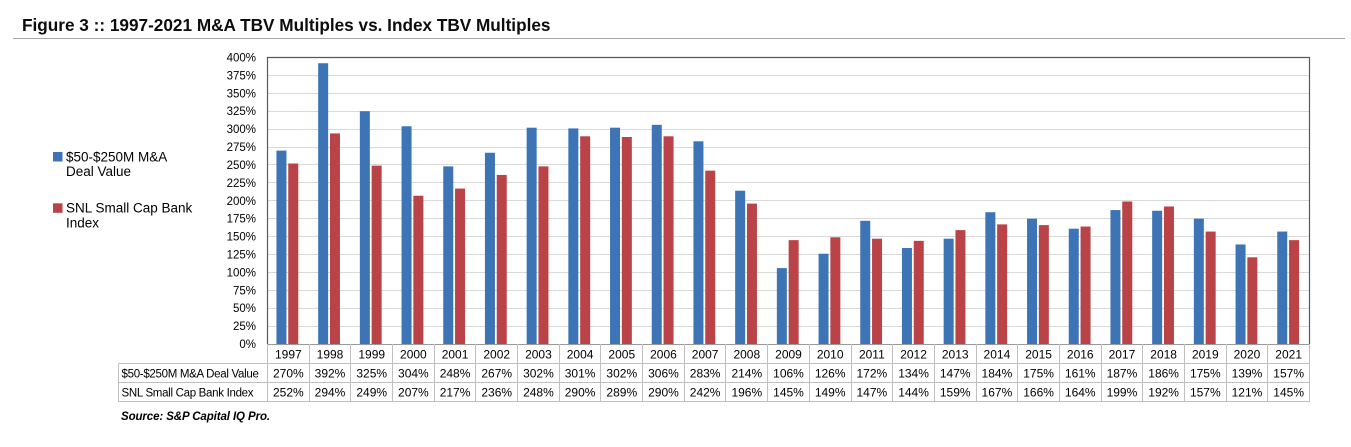 This screenshot has width=1351, height=447. Describe the element at coordinates (746, 393) in the screenshot. I see `svg-text: 196%` at that location.